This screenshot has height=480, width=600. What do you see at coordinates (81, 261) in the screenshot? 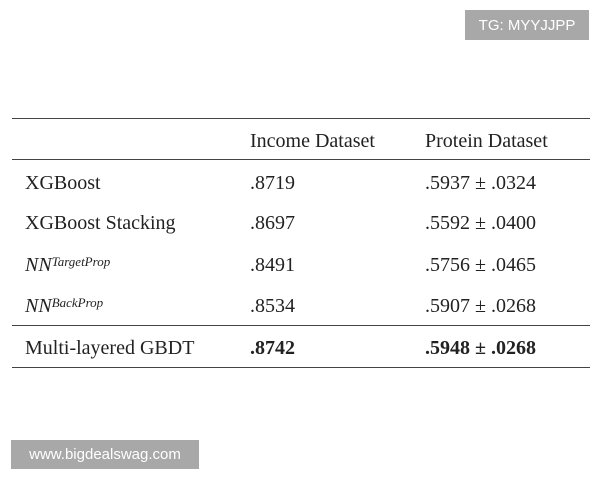
I see `method-superscript: TargetProp` at bounding box center [81, 261].